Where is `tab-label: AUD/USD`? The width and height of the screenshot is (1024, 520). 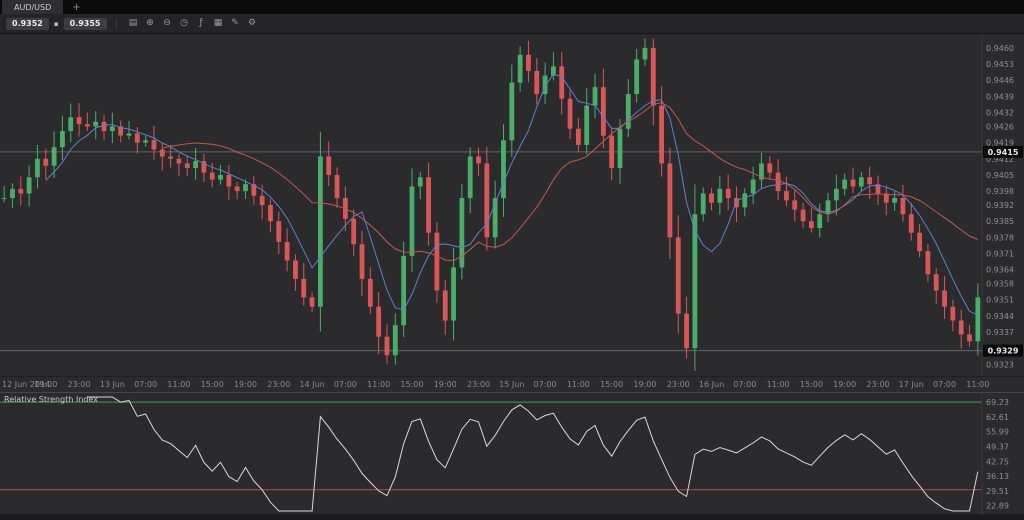 tab-label: AUD/USD is located at coordinates (33, 7).